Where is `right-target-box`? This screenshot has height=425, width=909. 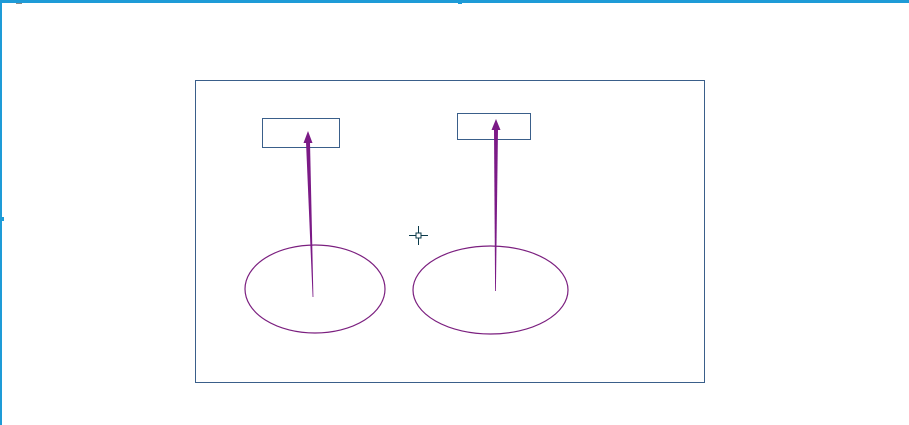 right-target-box is located at coordinates (494, 126).